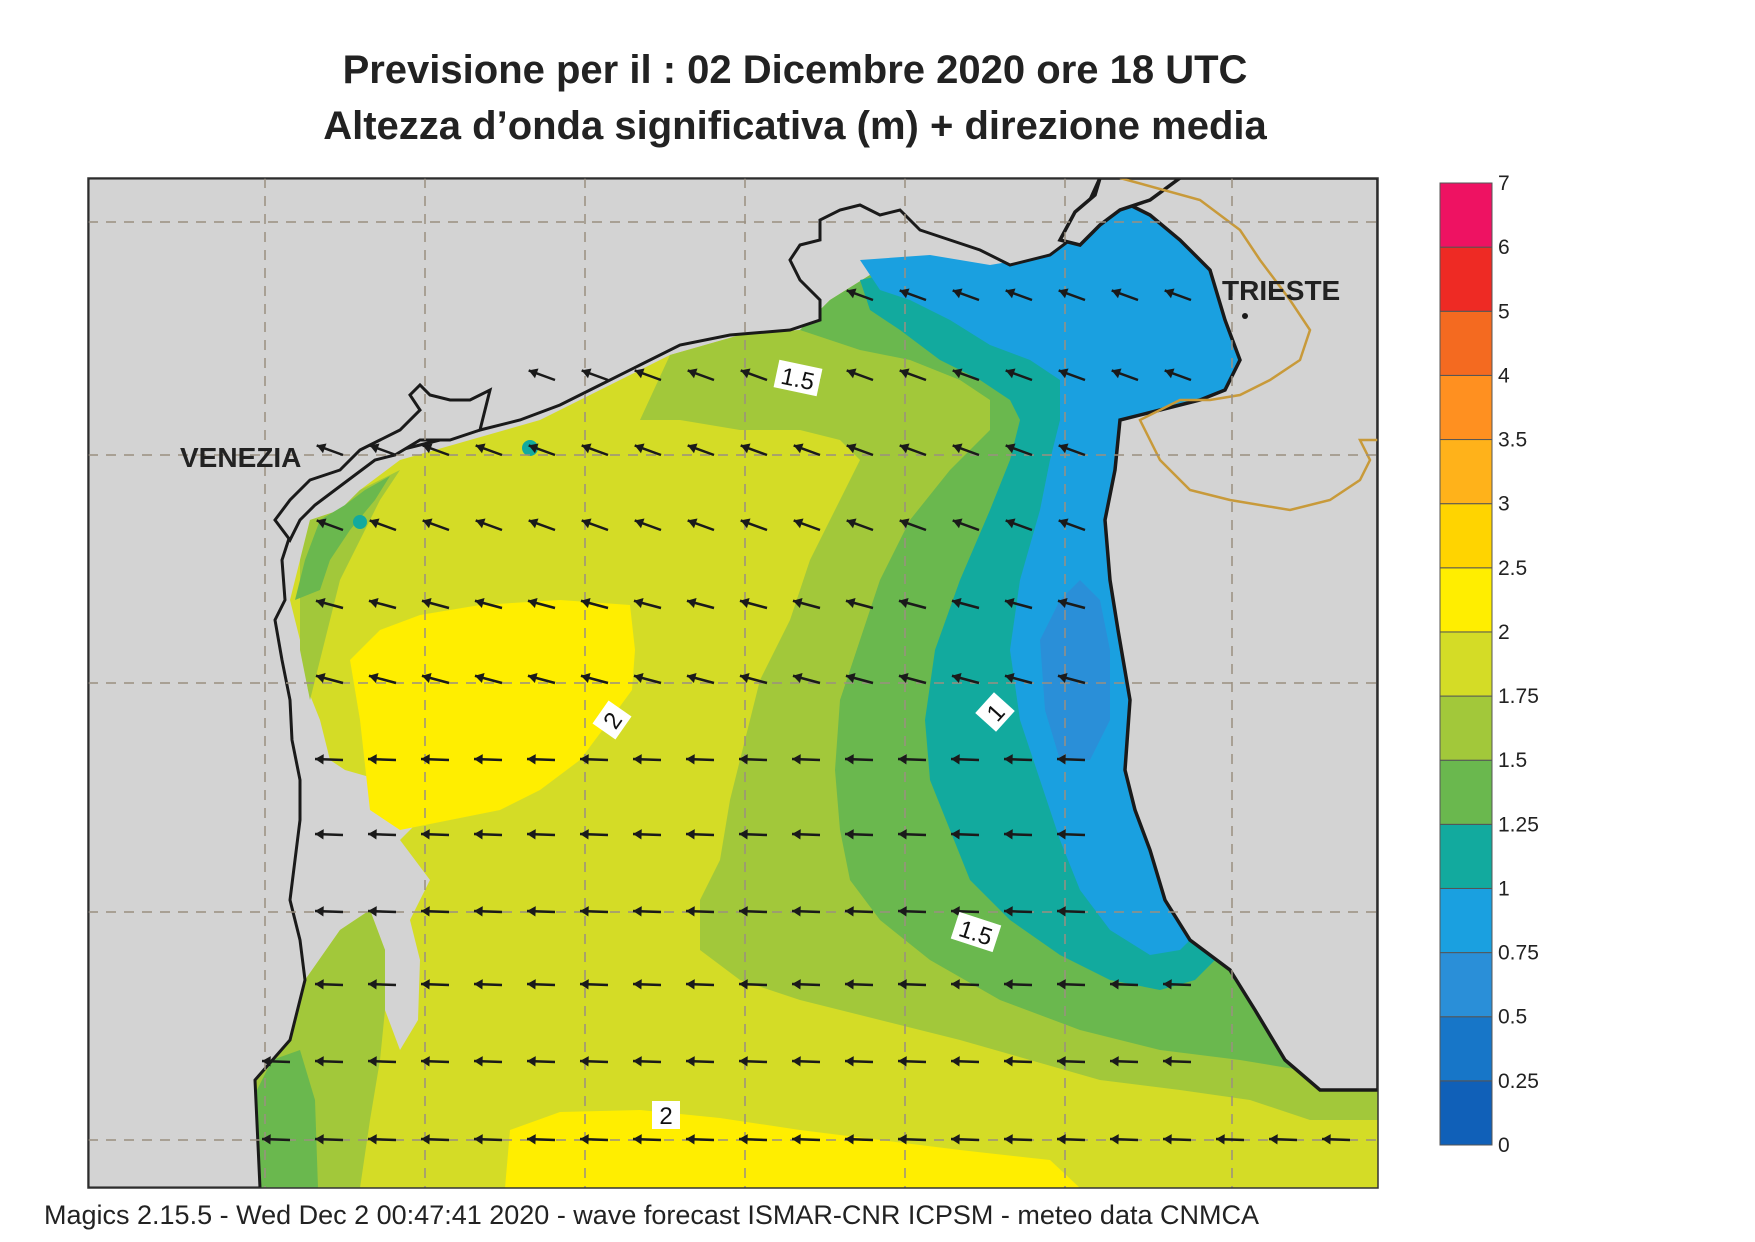 Image resolution: width=1755 pixels, height=1242 pixels. I want to click on legend-tick-label: 4, so click(1504, 375).